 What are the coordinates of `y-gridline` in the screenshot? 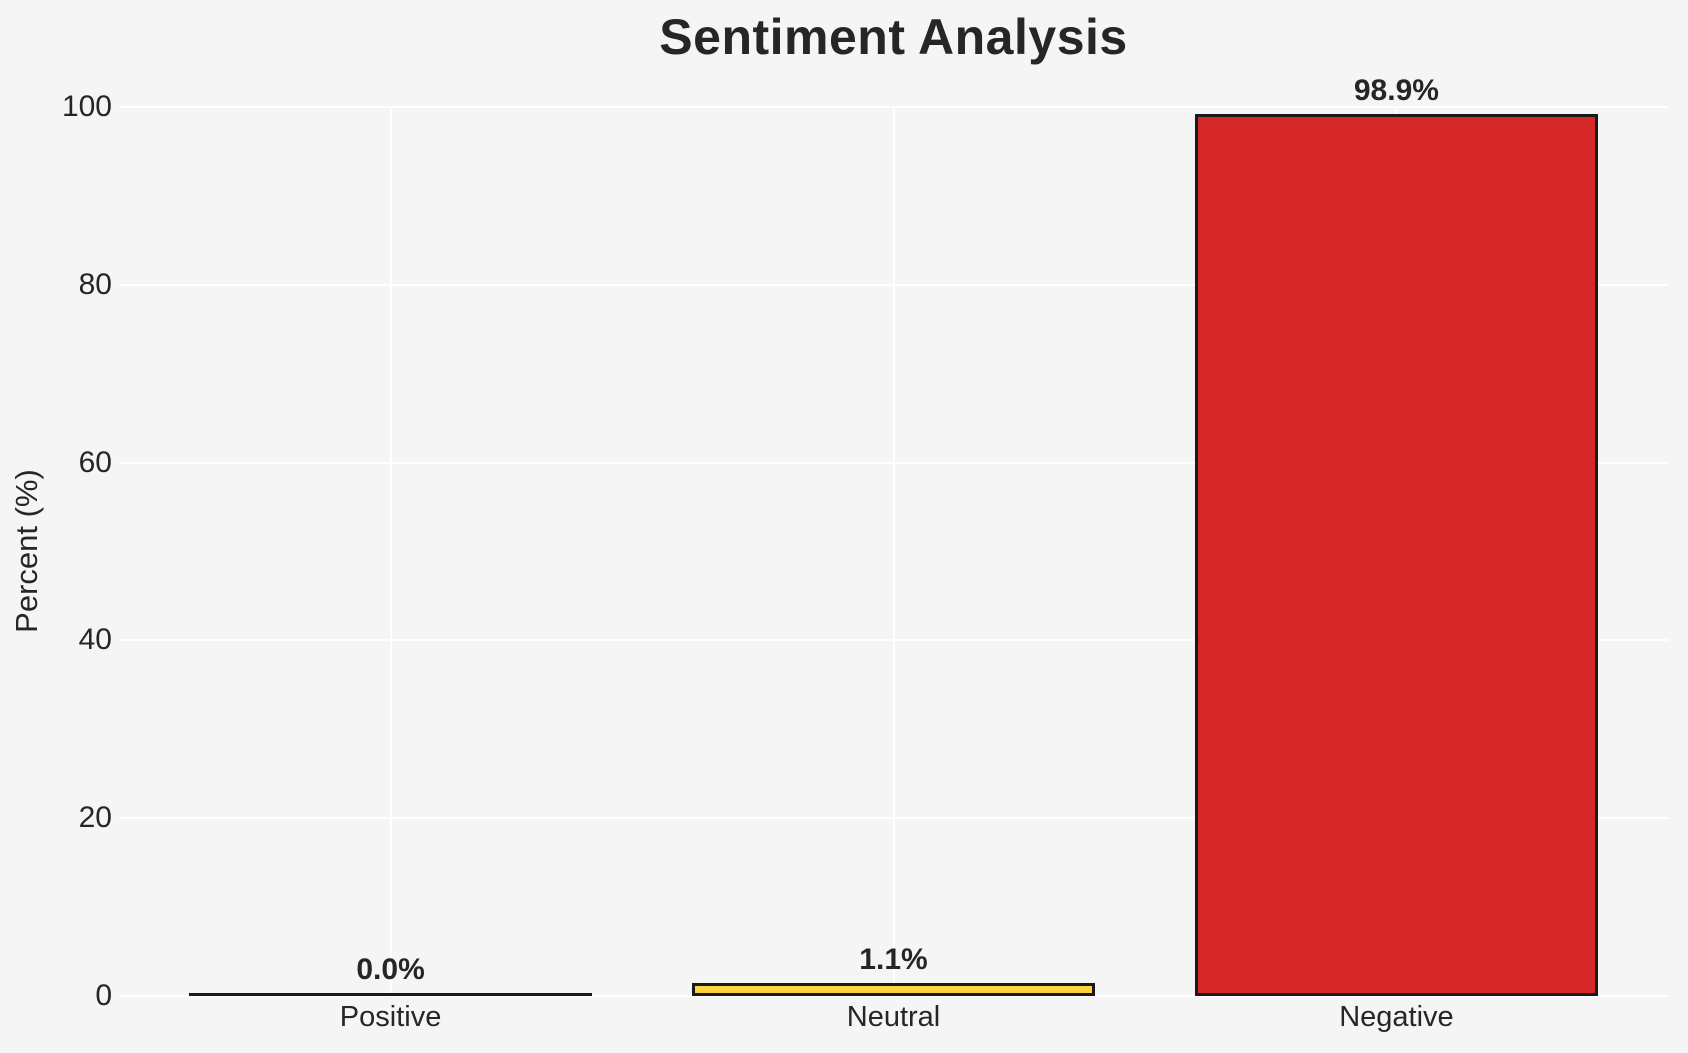 It's located at (893, 996).